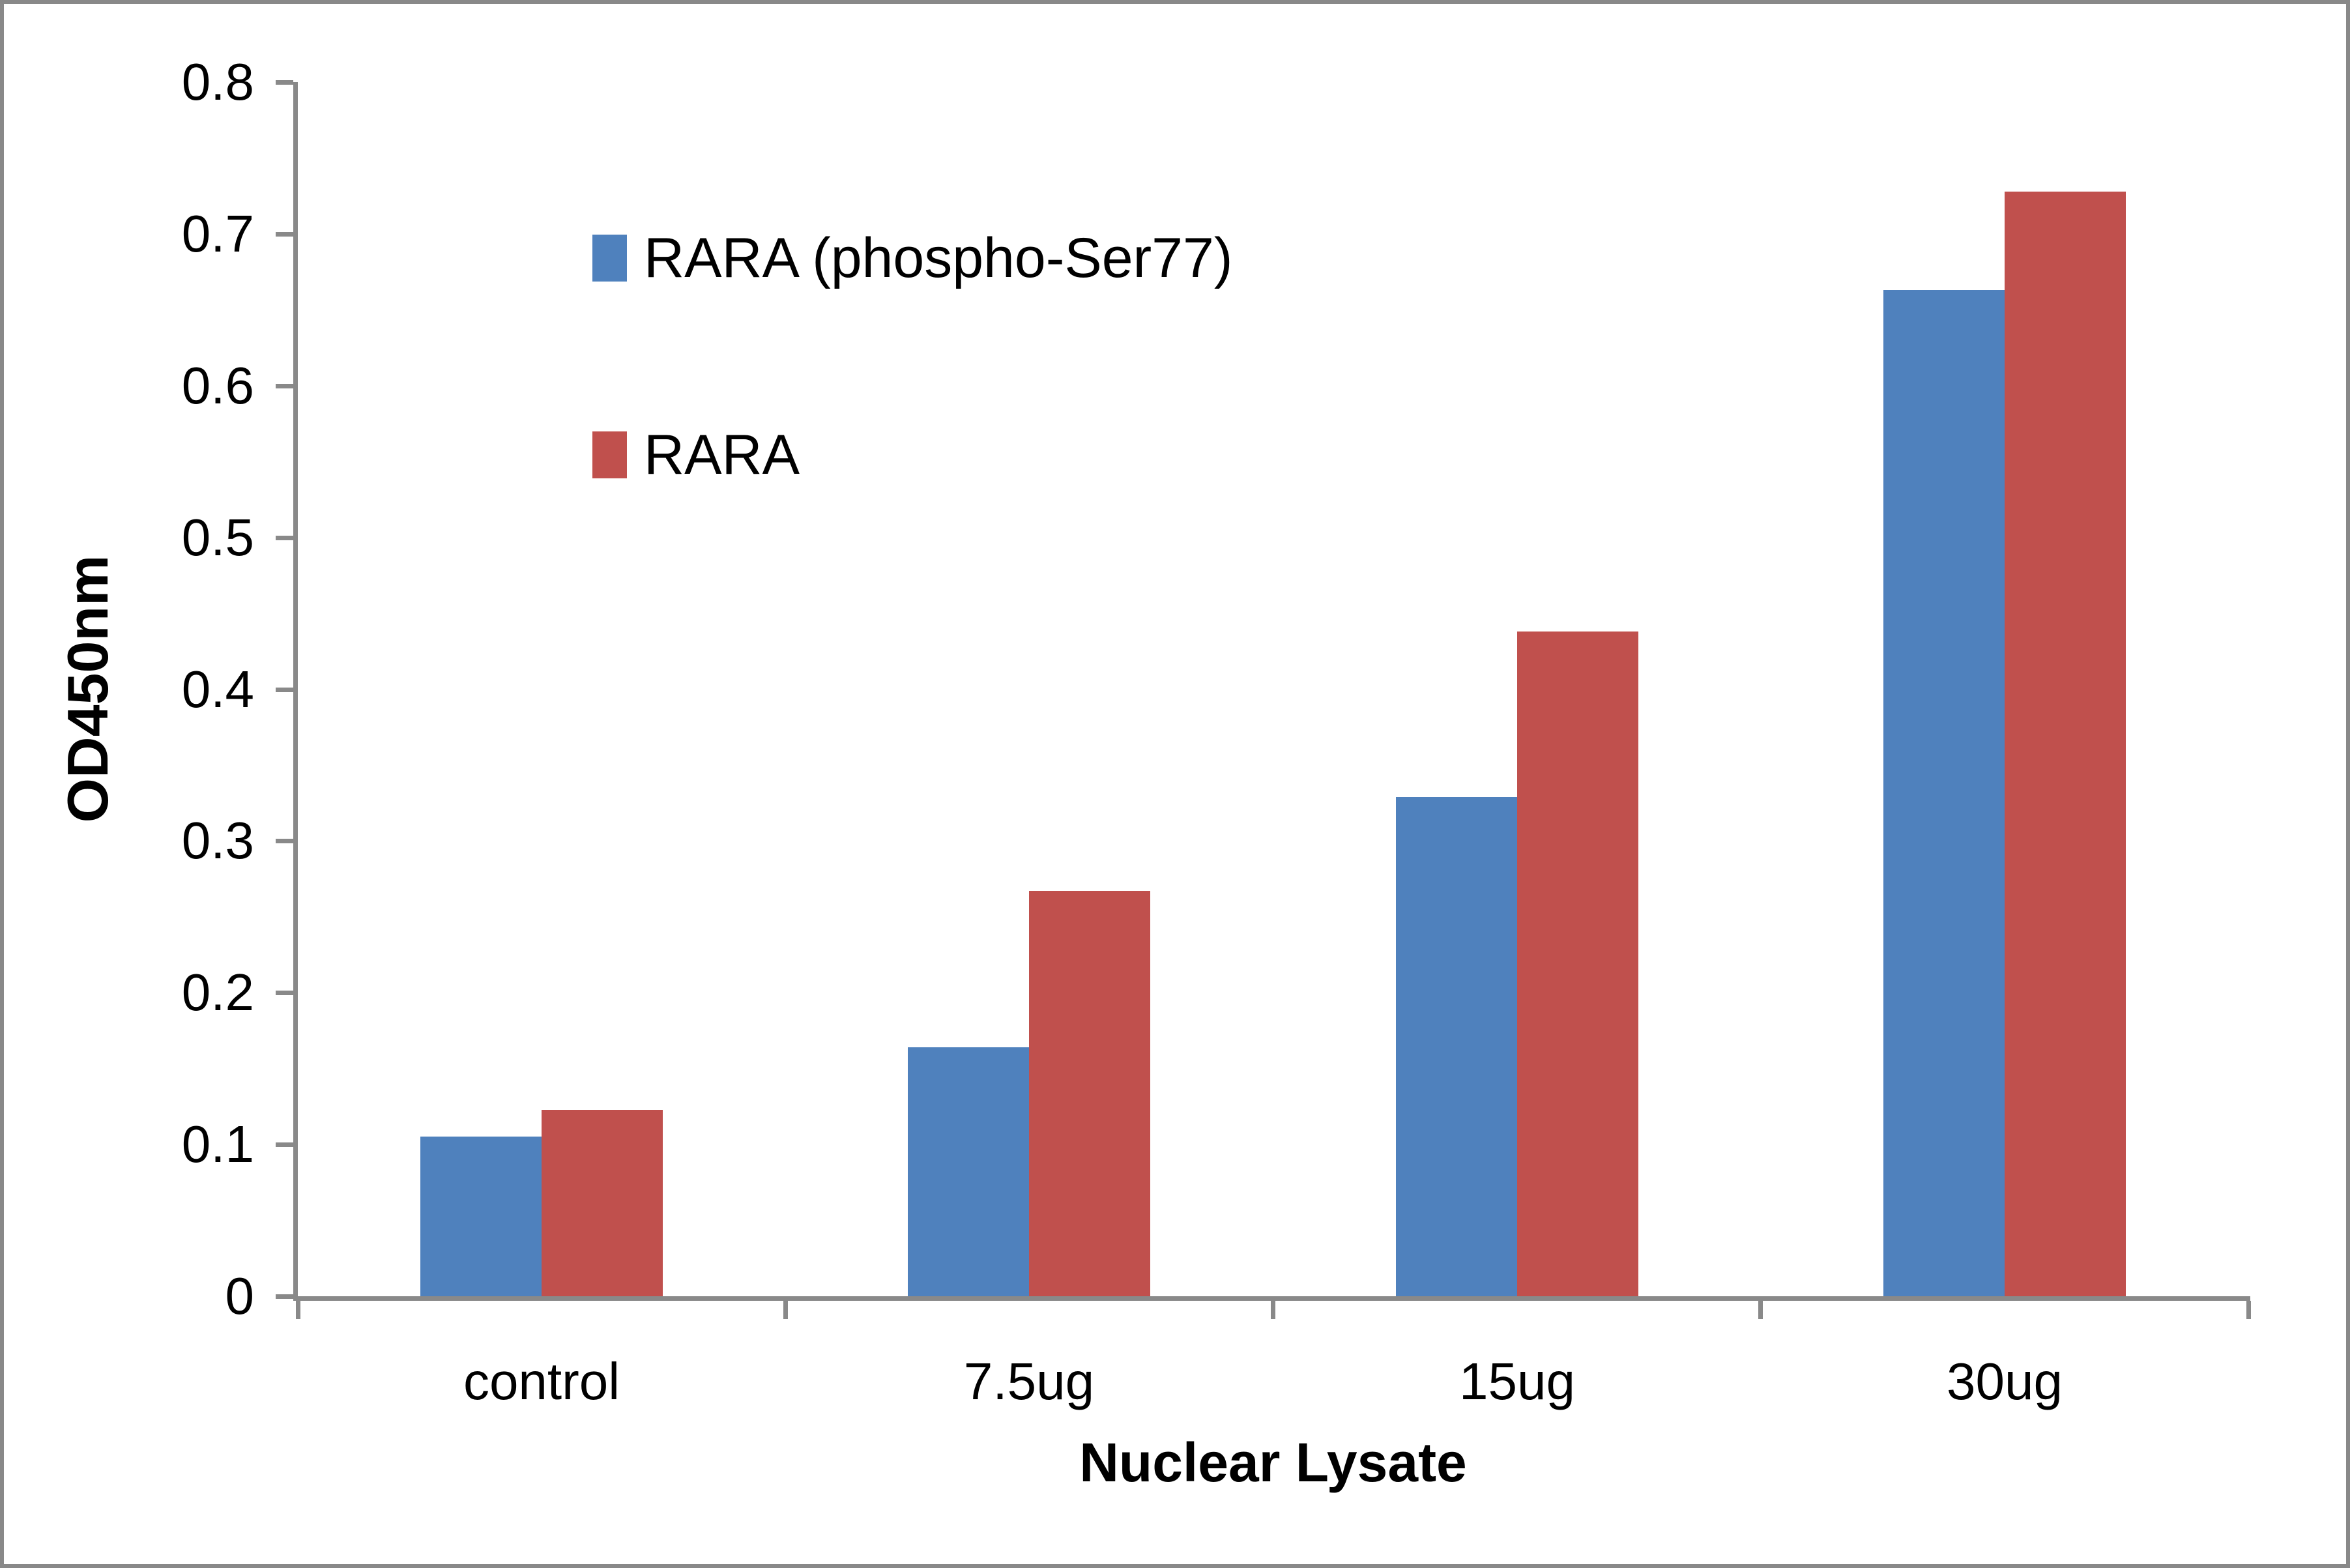 The width and height of the screenshot is (2350, 1568). I want to click on x-category-label: 7.5ug, so click(1029, 1381).